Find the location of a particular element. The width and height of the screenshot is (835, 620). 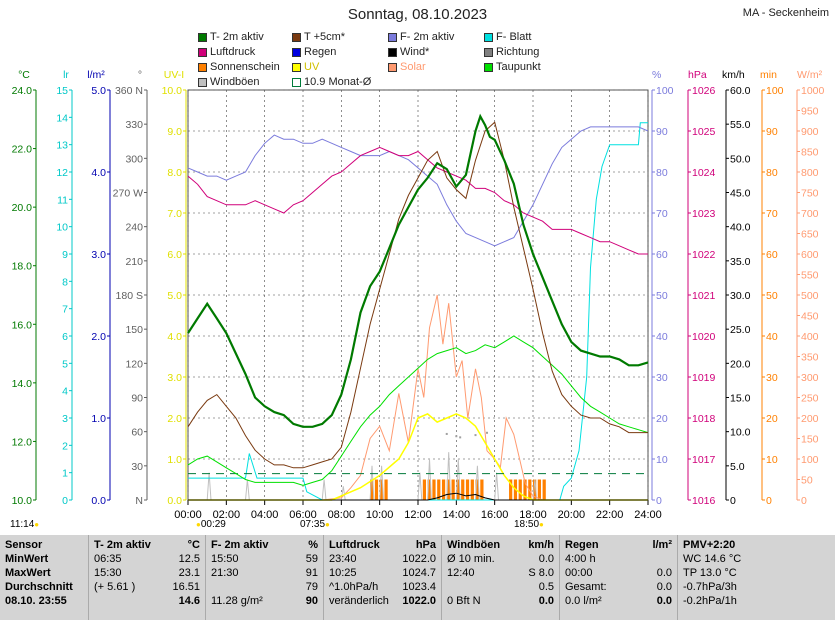

x-tick-label: 18:00 is located at coordinates (533, 515).